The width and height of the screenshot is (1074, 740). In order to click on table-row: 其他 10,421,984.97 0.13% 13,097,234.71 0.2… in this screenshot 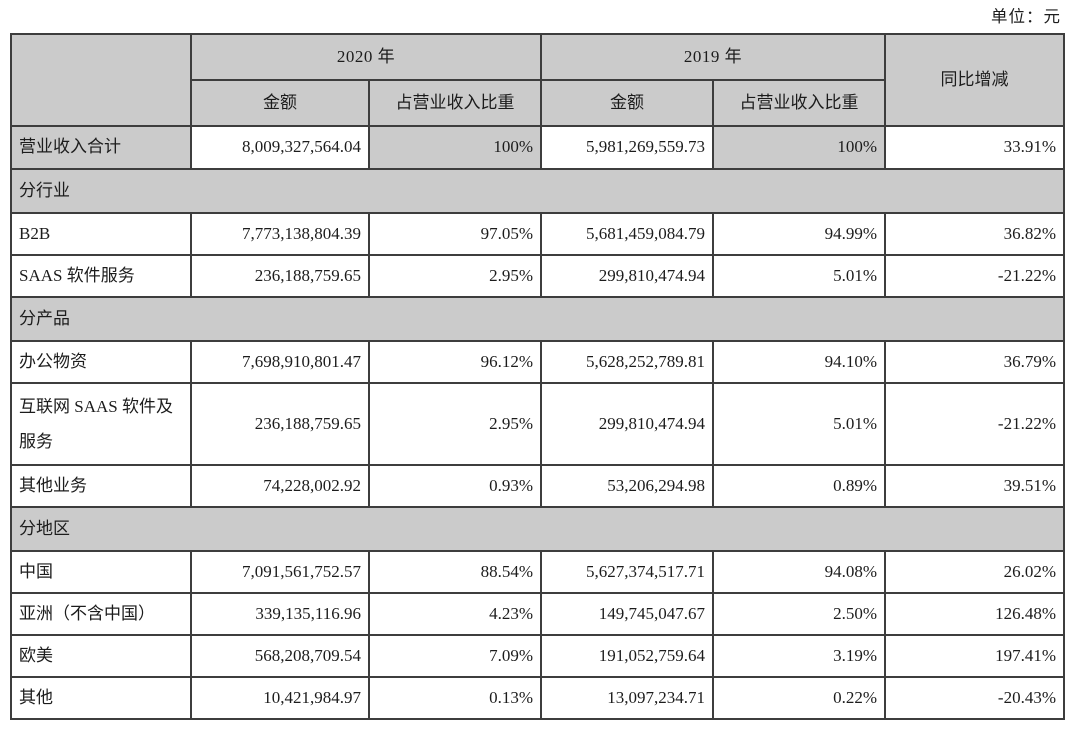, I will do `click(537, 698)`.